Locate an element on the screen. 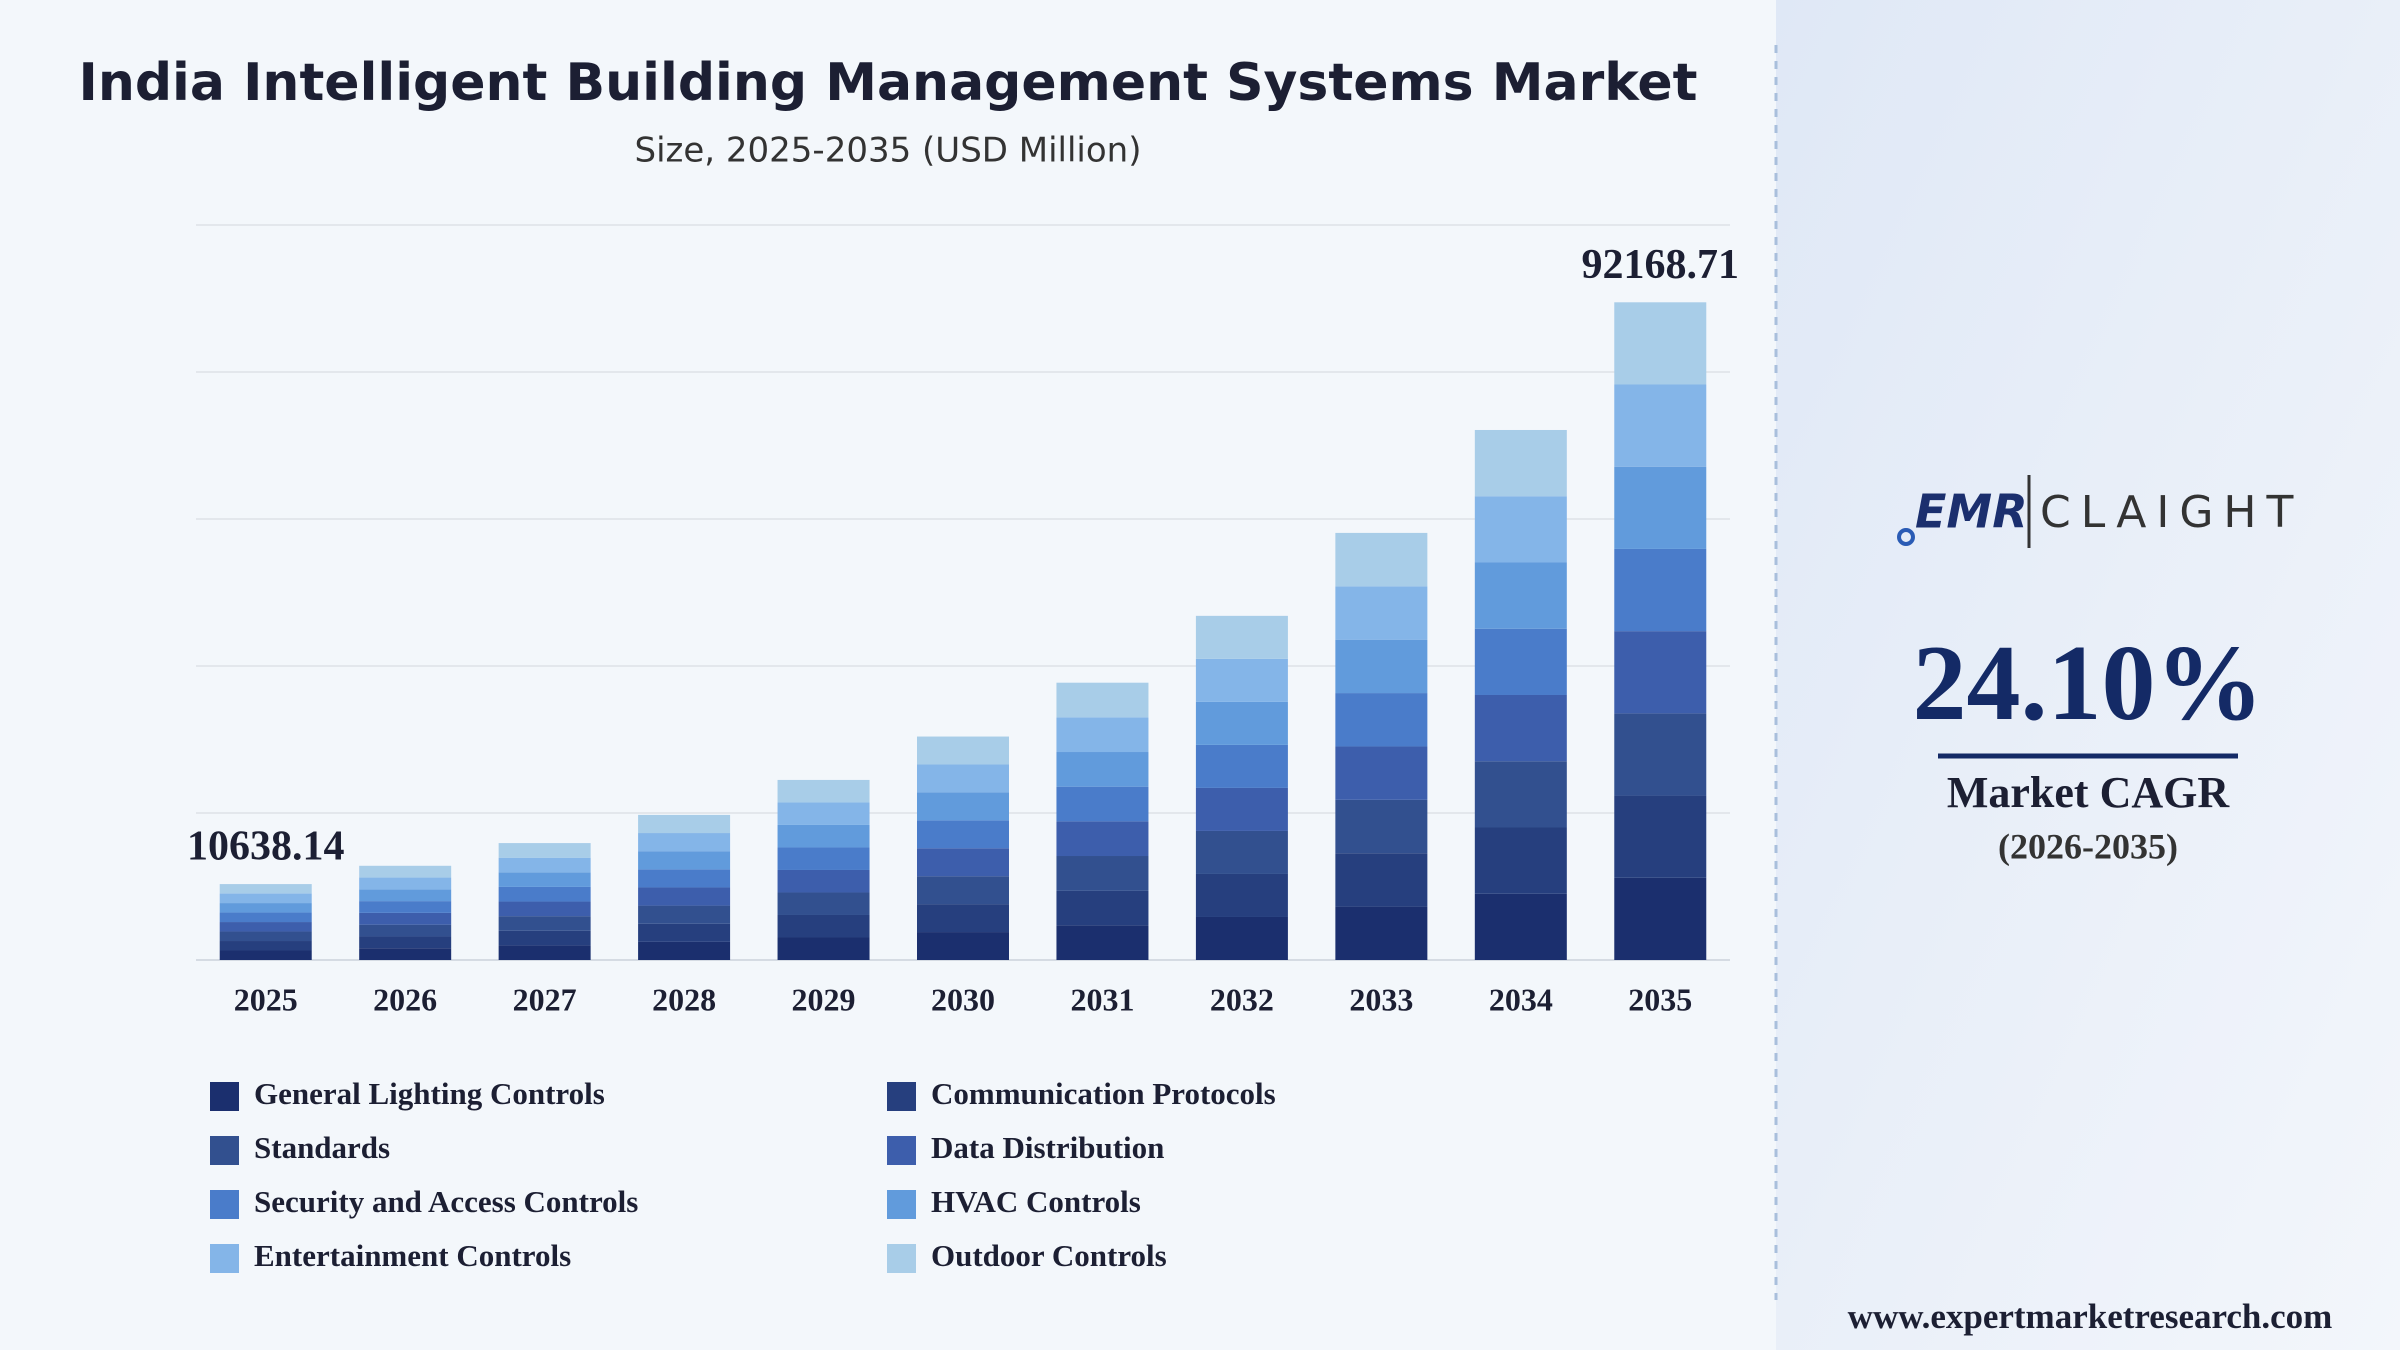  legend-label: Data Distribution is located at coordinates (1047, 1147).